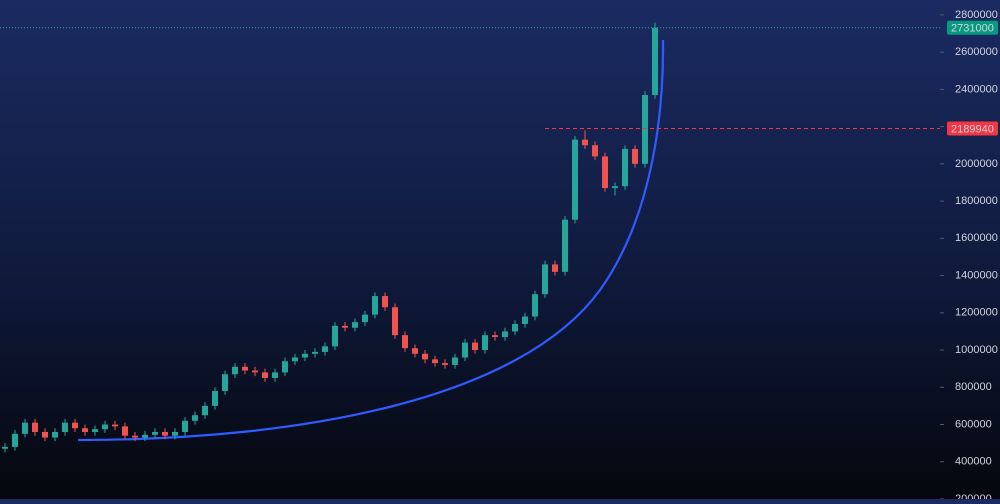 Image resolution: width=1000 pixels, height=504 pixels. I want to click on y-tick-label: 1600000, so click(976, 238).